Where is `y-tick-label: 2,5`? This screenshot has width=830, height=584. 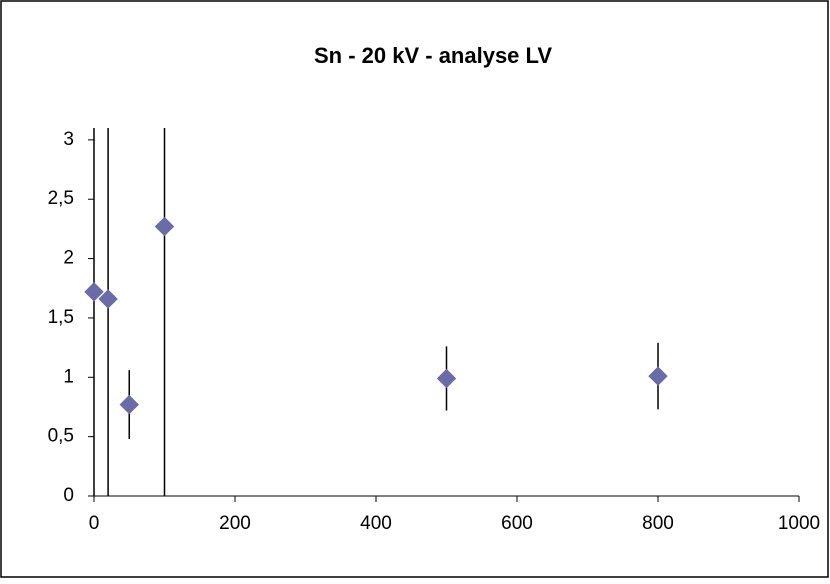
y-tick-label: 2,5 is located at coordinates (61, 198).